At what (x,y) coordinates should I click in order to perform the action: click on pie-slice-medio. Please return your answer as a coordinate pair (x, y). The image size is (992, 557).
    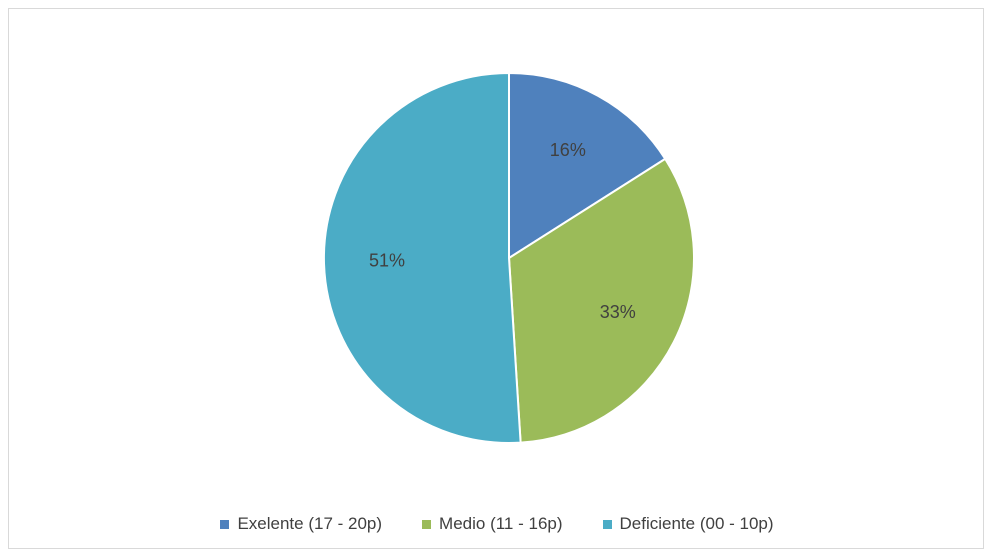
    Looking at the image, I should click on (601, 300).